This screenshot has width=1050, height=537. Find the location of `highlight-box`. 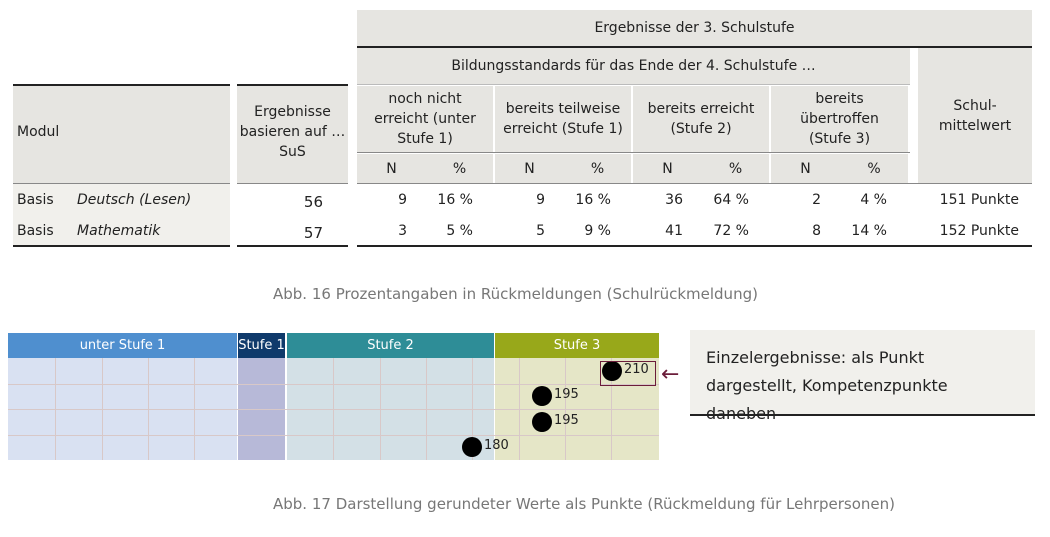

highlight-box is located at coordinates (628, 373).